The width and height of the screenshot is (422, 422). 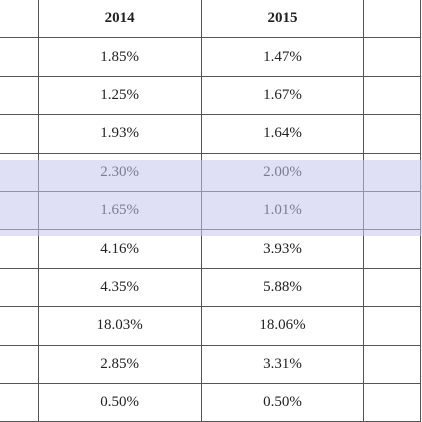 I want to click on table-row: 1.25% 1.67%, so click(x=210, y=95).